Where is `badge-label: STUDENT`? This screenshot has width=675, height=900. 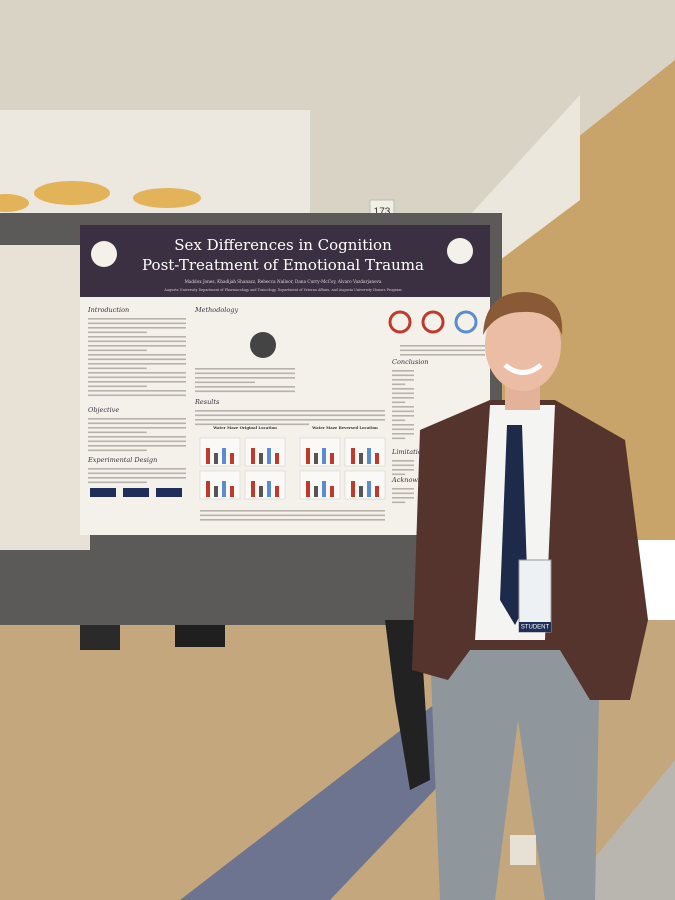
badge-label: STUDENT is located at coordinates (535, 628).